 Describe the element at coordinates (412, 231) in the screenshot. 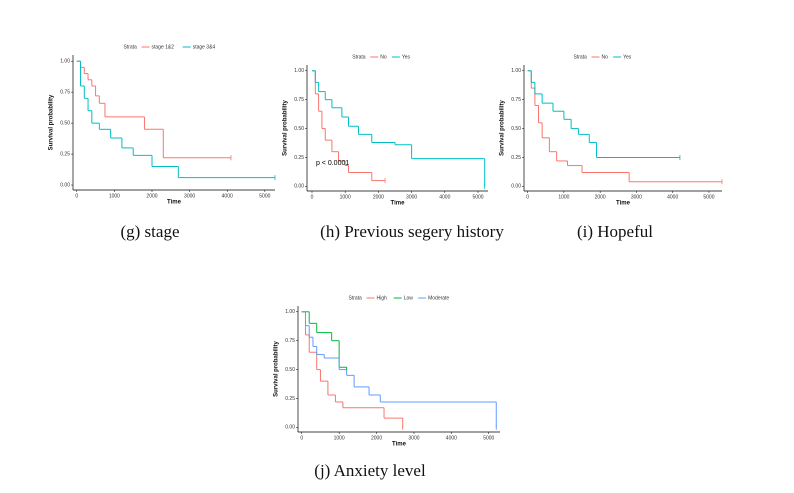

I see `caption: (h) Previous segery history` at that location.